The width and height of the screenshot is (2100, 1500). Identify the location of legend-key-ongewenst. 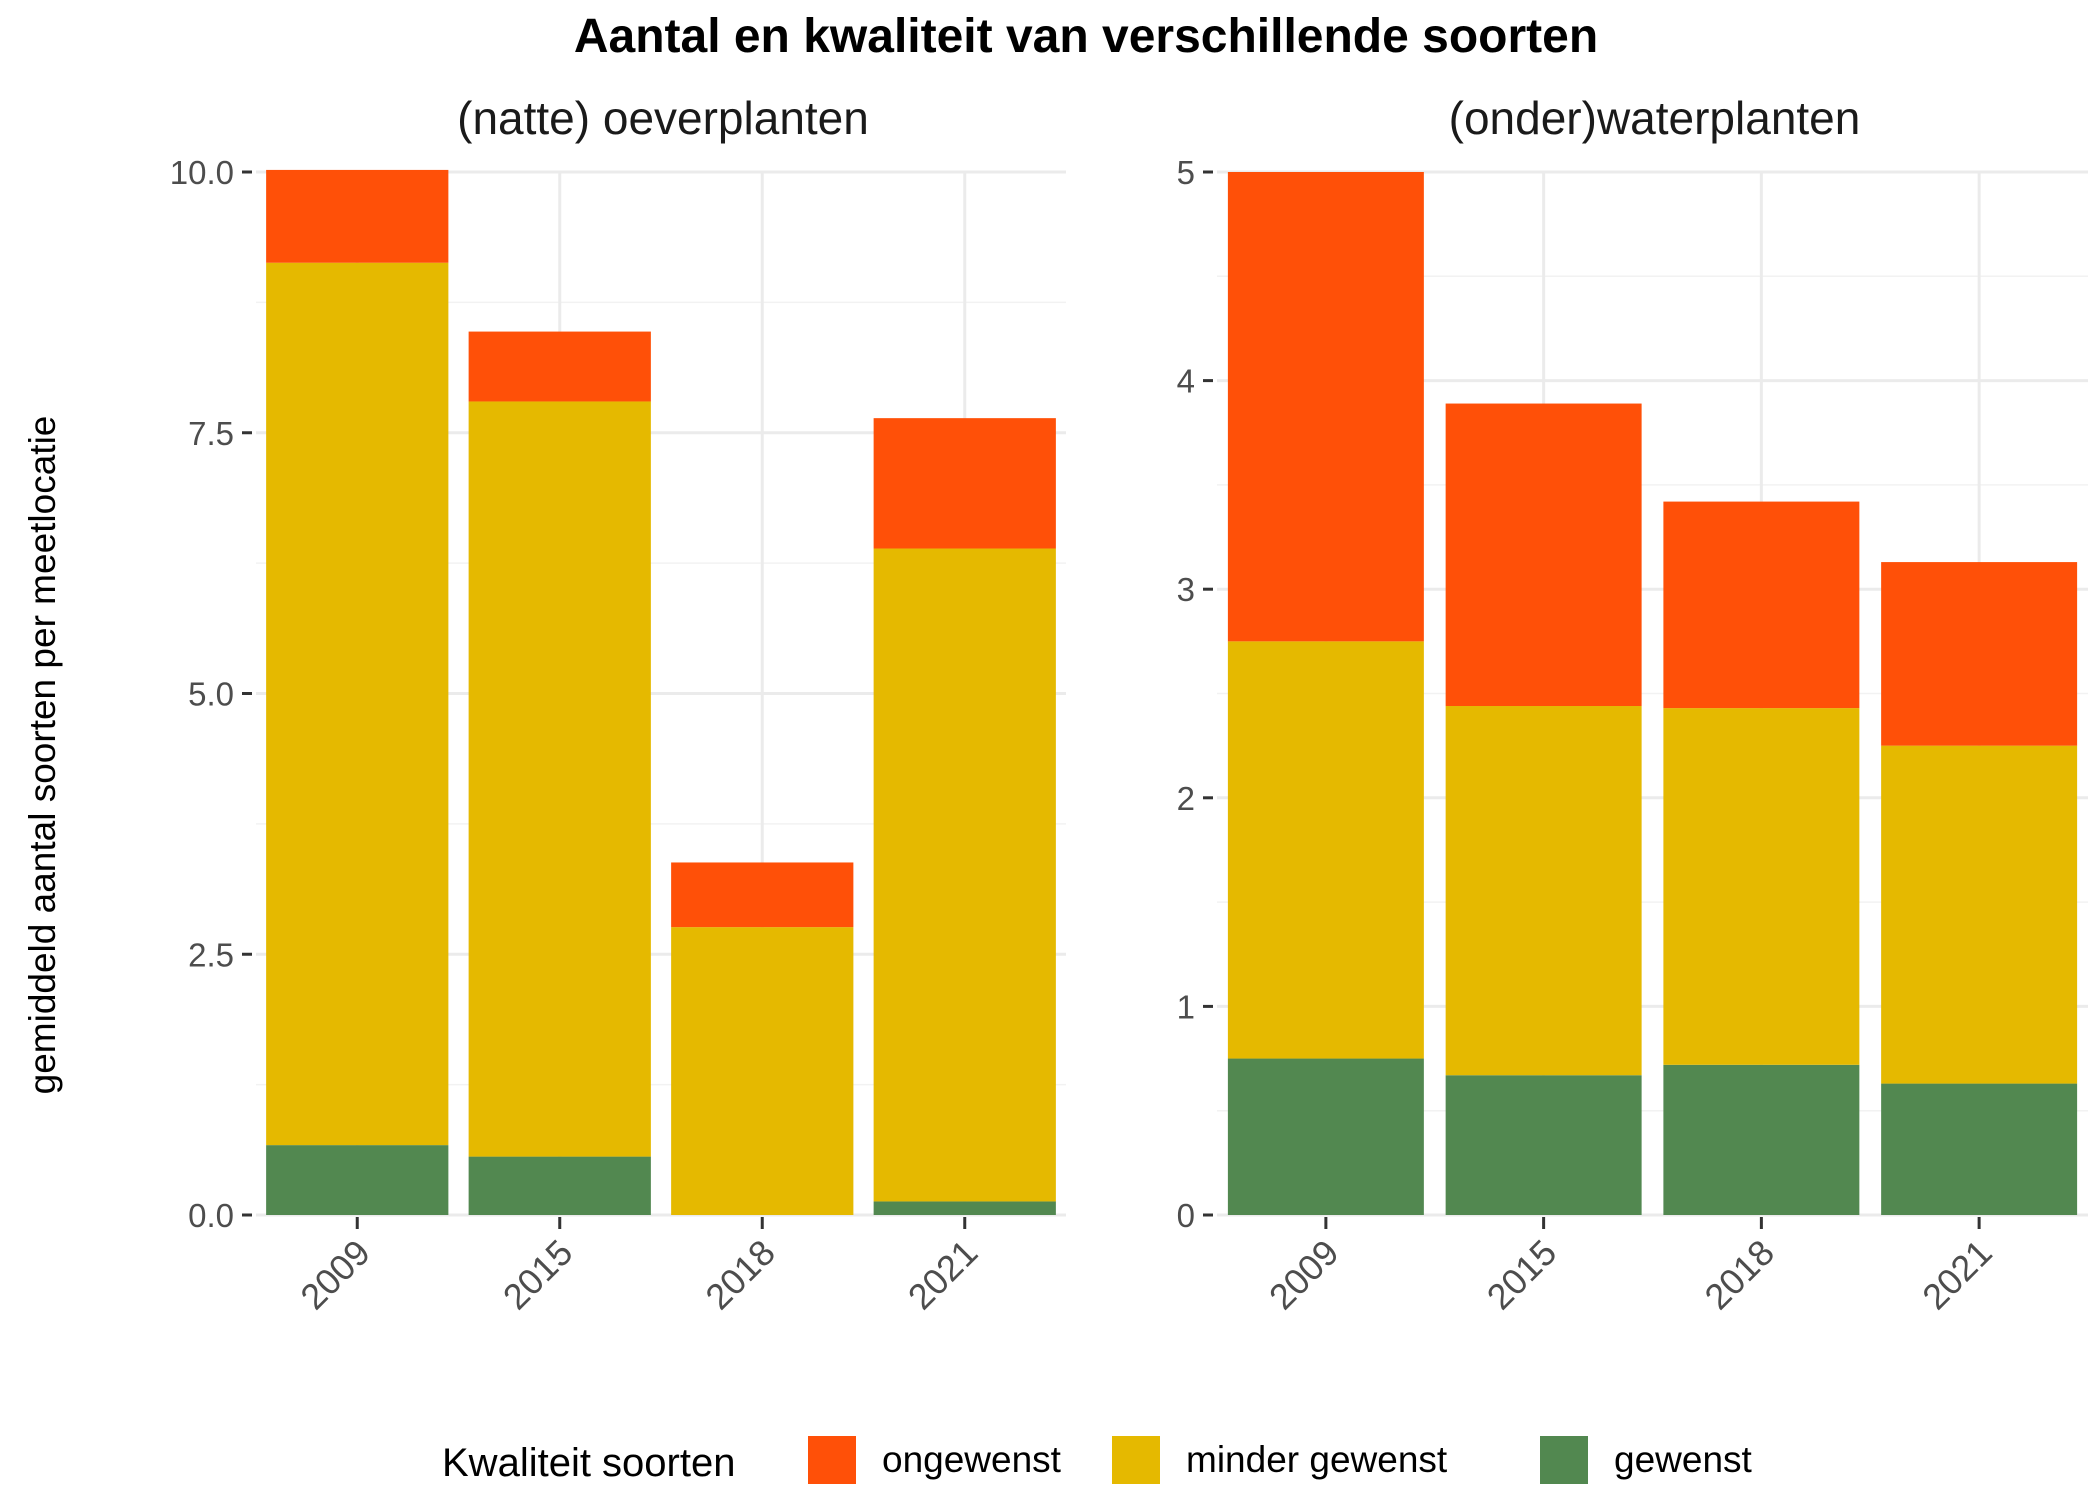
(832, 1460).